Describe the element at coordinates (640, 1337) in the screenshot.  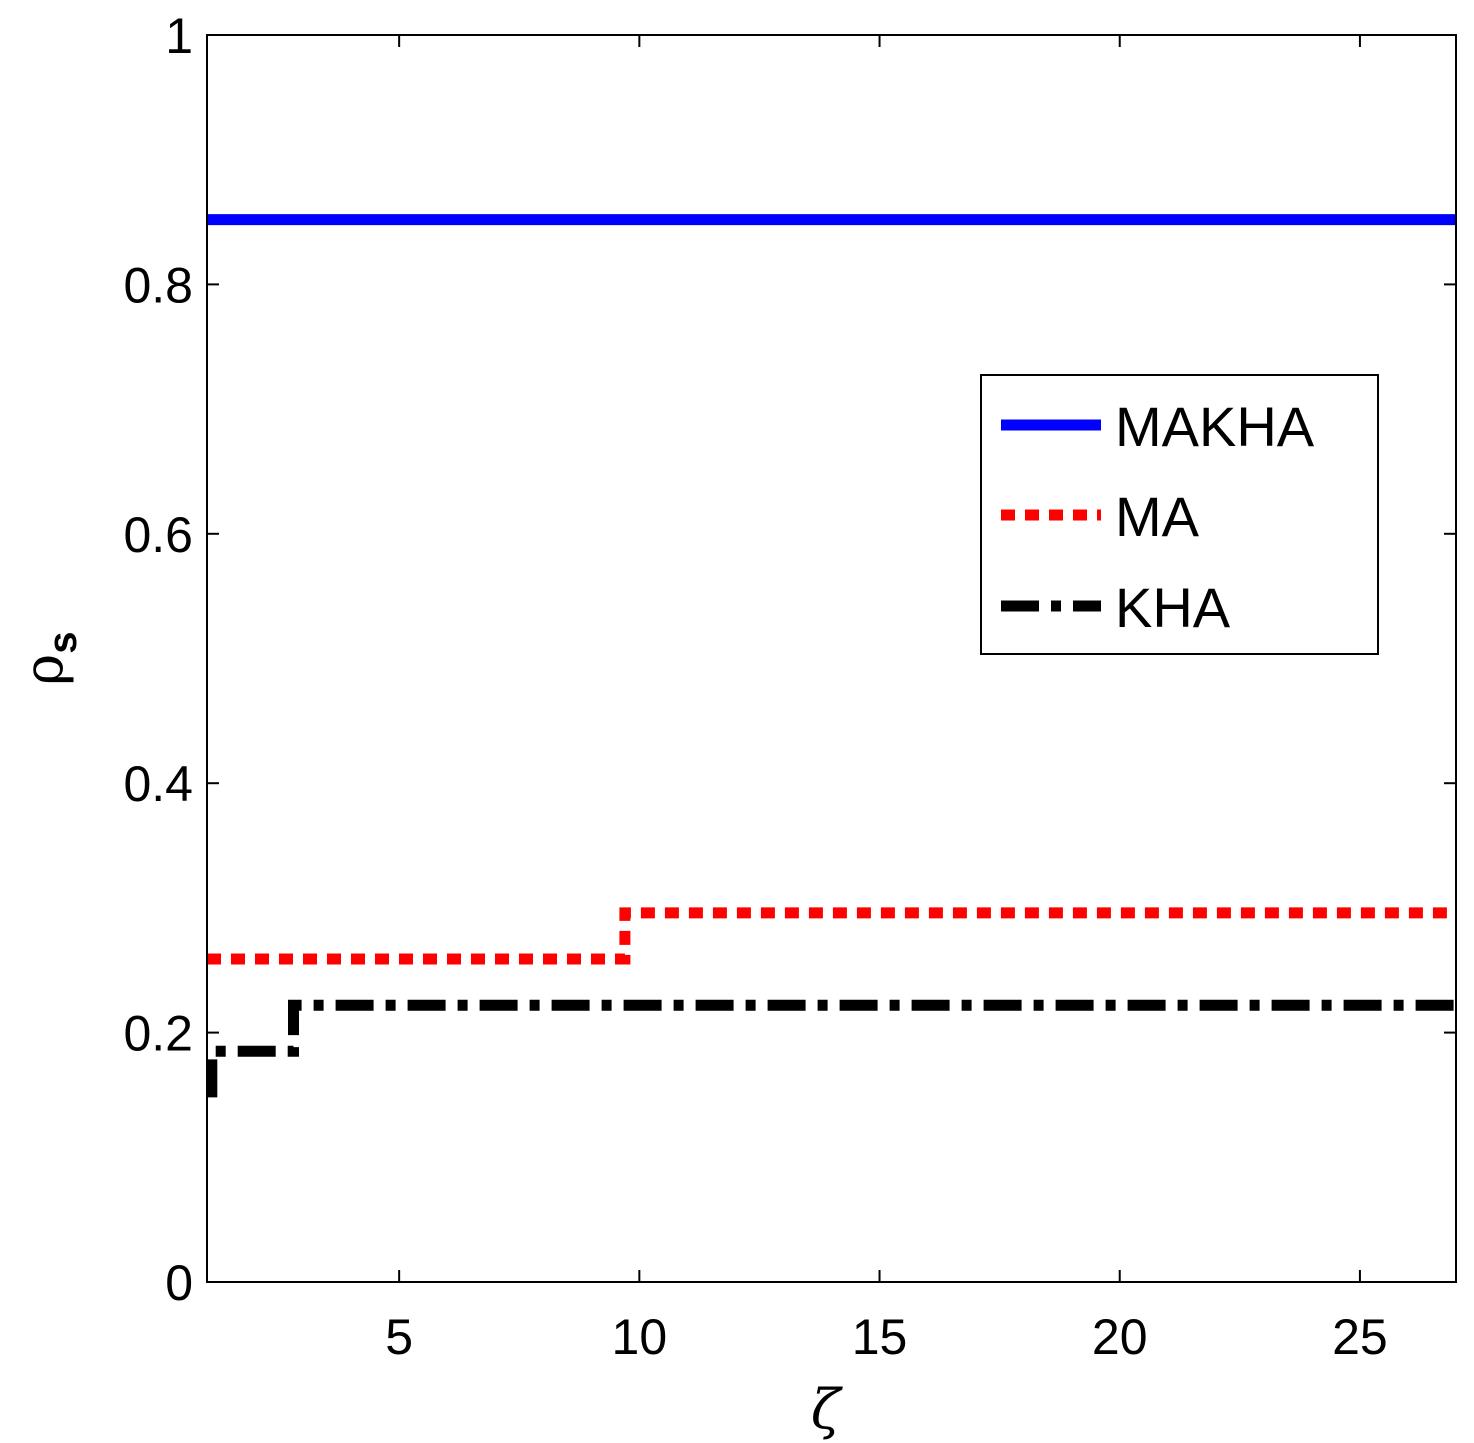
I see `x-tick-label: 10` at that location.